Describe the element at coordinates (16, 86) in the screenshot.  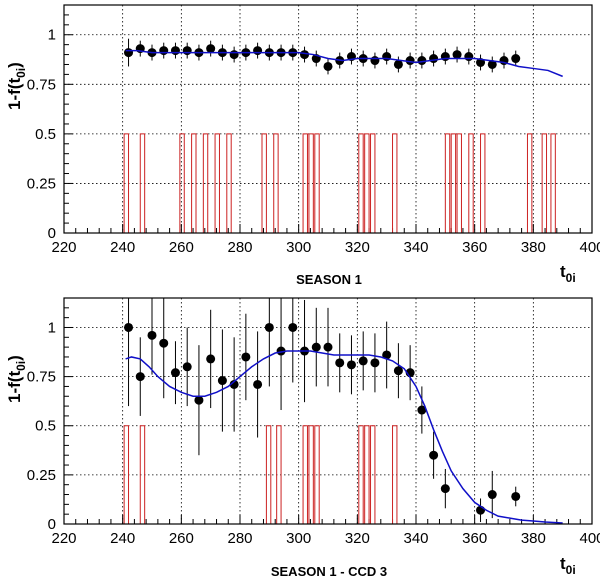
I see `y-axis-title: 1-f(t0i)` at that location.